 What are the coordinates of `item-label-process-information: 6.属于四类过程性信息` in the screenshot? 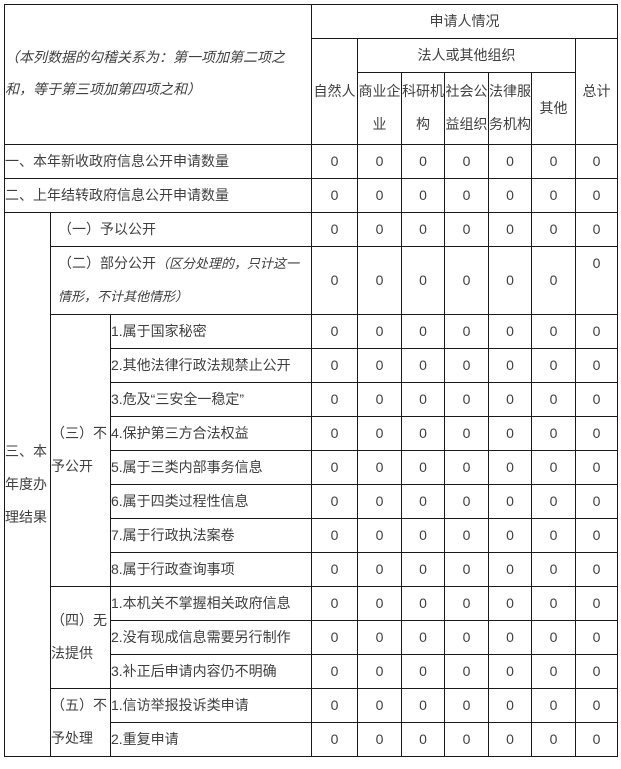 It's located at (211, 501).